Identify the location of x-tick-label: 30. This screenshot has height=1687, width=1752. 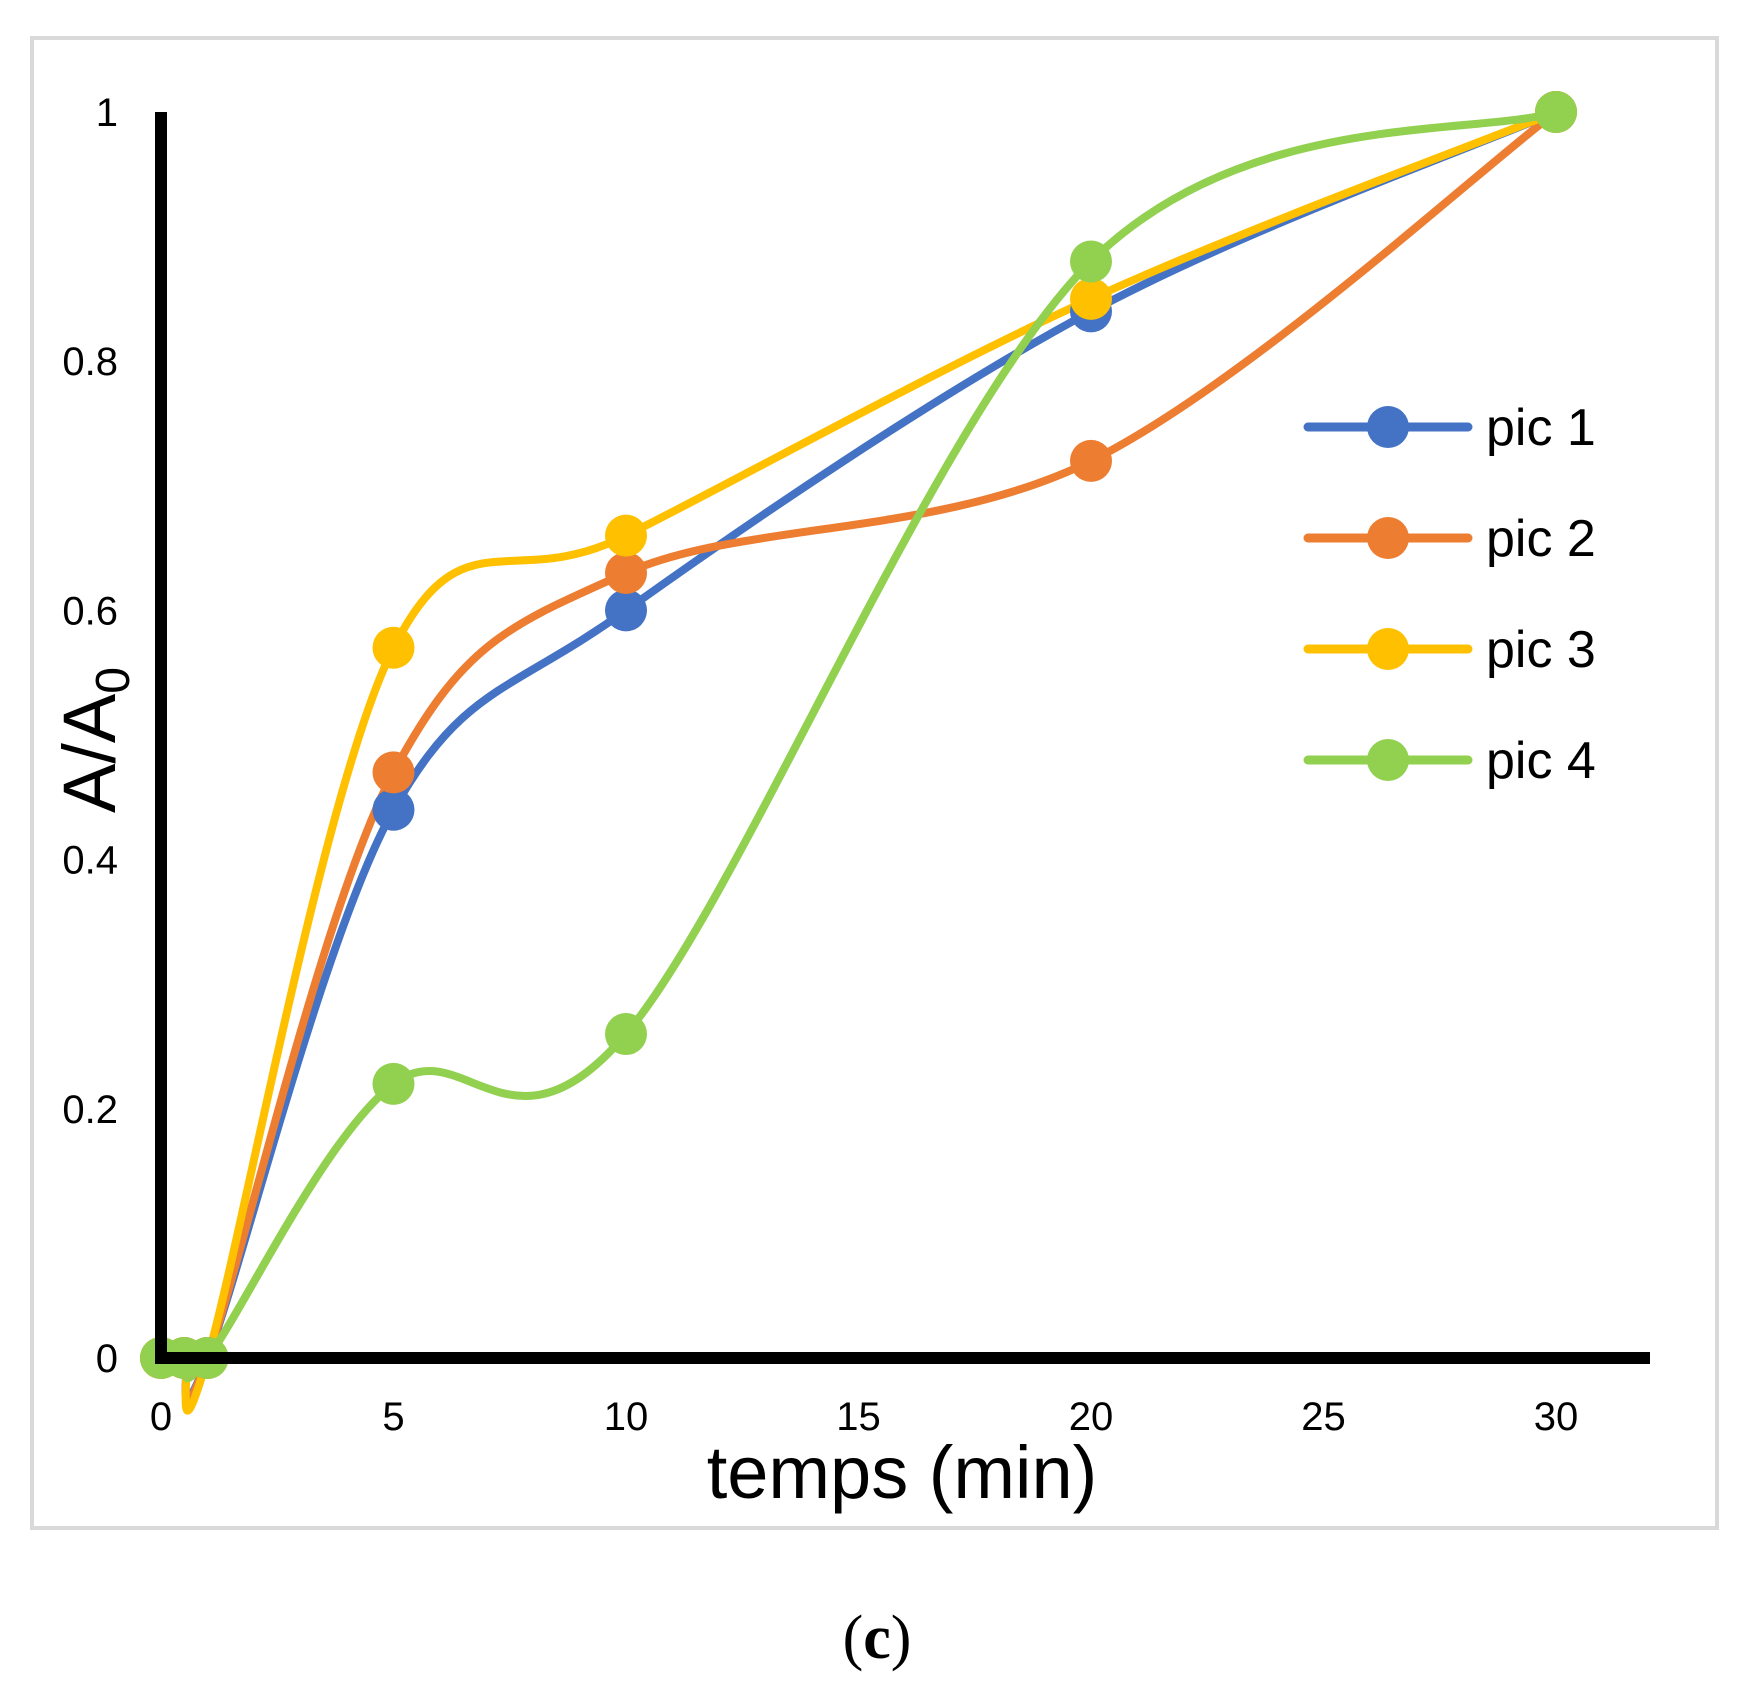
(1556, 1417).